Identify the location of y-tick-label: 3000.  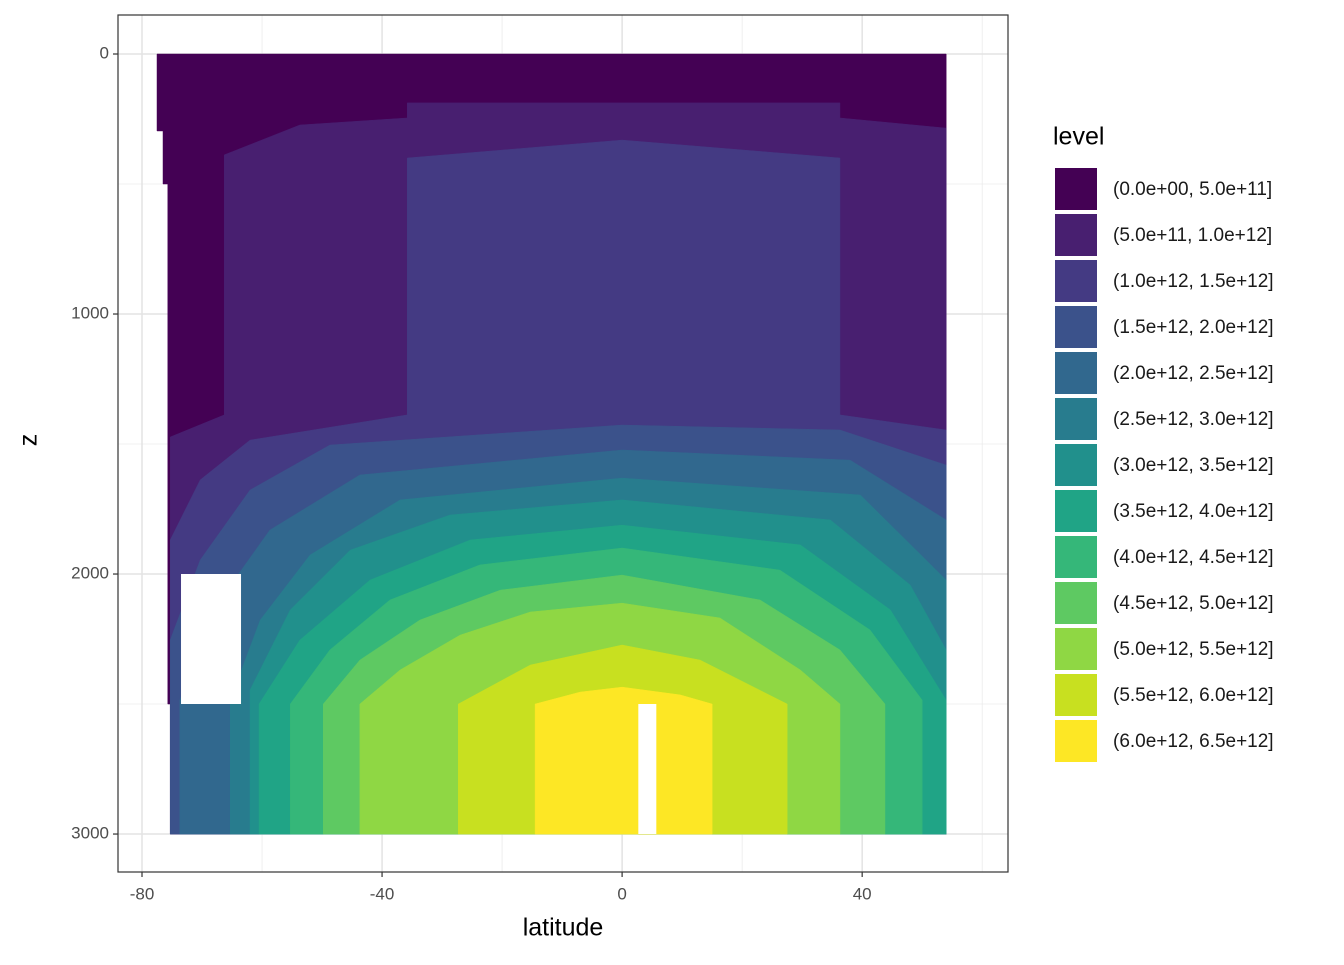
(90, 833).